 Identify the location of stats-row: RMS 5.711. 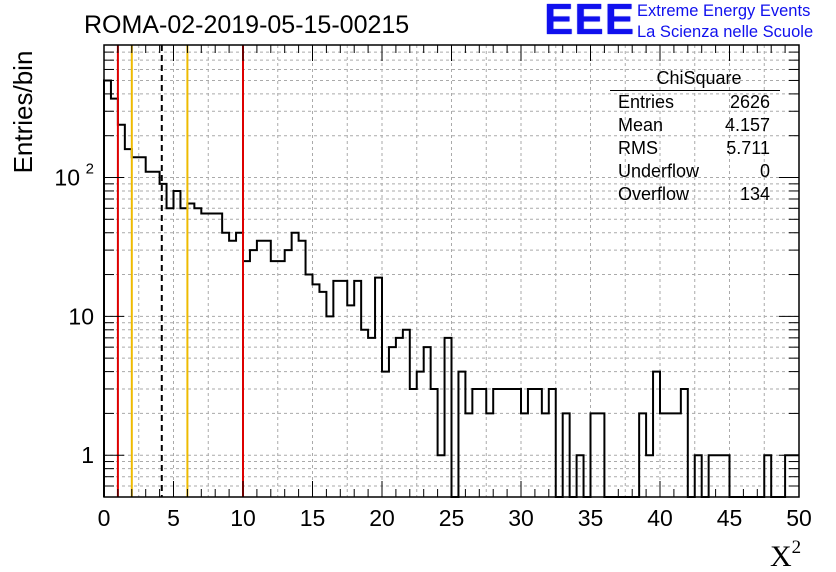
(695, 148).